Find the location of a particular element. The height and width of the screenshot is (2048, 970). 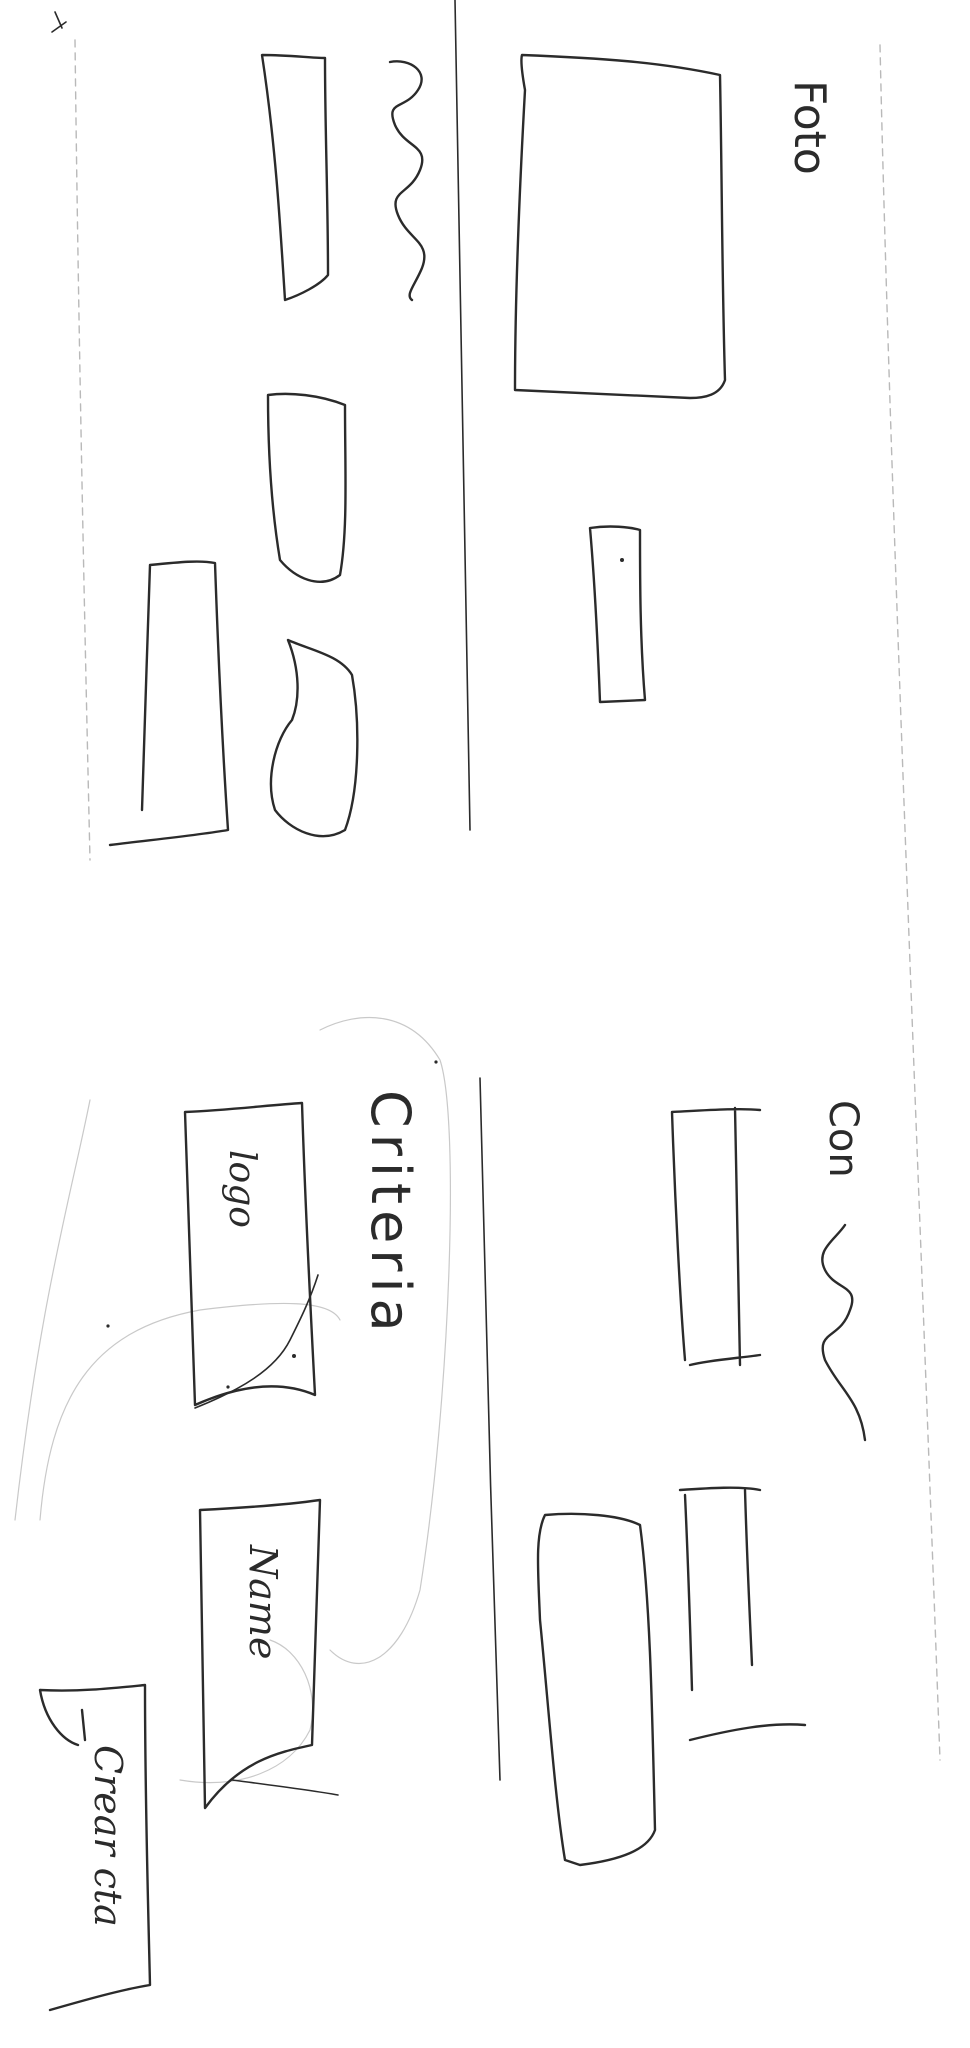

photo-placeholder is located at coordinates (620, 226).